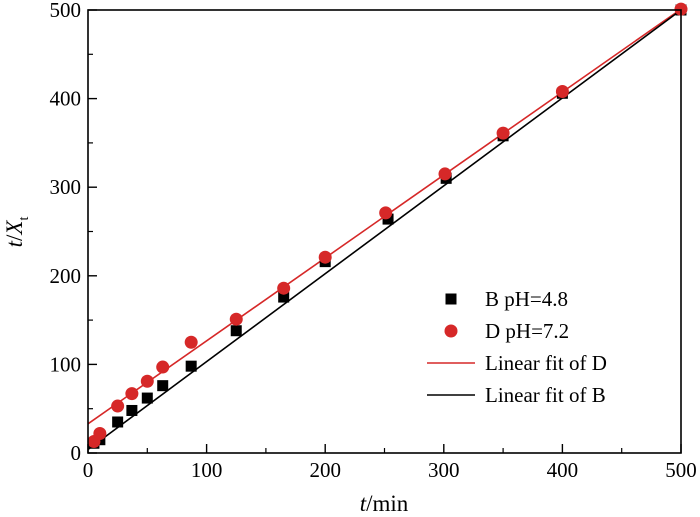  I want to click on y-tick-label: 500, so click(66, 11).